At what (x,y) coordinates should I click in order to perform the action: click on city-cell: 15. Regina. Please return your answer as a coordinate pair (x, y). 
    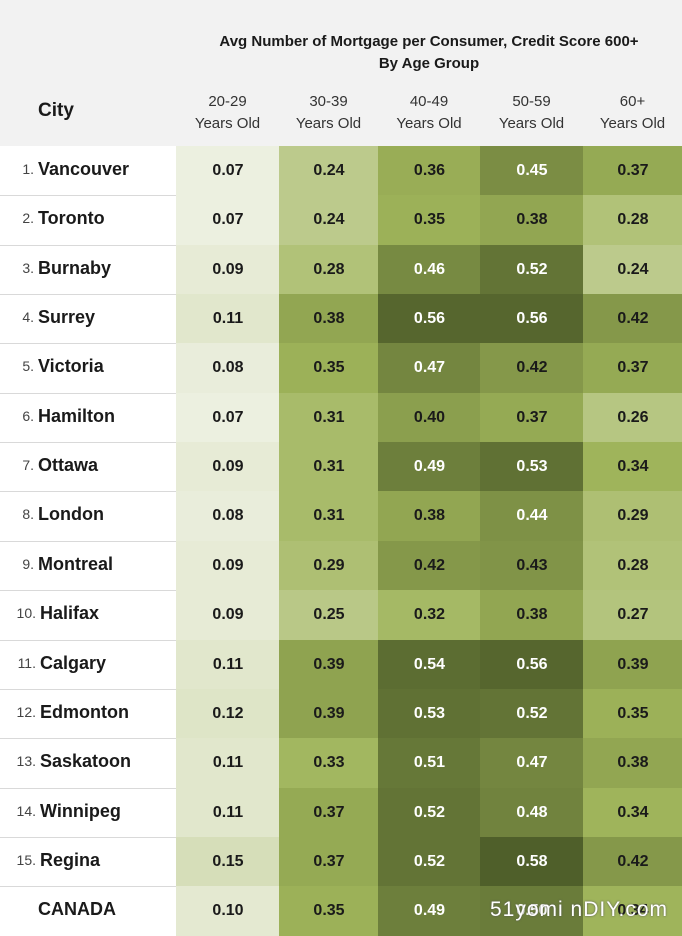
    Looking at the image, I should click on (88, 861).